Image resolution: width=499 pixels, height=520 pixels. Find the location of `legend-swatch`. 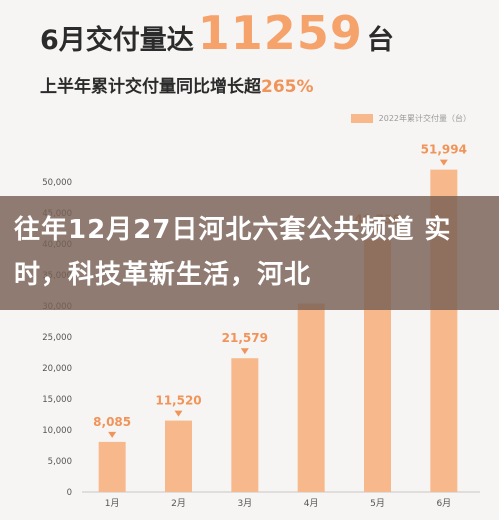

legend-swatch is located at coordinates (361, 118).